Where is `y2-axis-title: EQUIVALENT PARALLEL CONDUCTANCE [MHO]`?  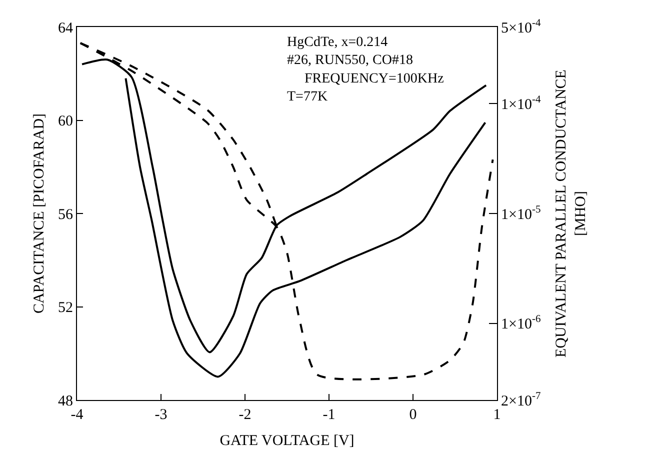 y2-axis-title: EQUIVALENT PARALLEL CONDUCTANCE [MHO] is located at coordinates (571, 214).